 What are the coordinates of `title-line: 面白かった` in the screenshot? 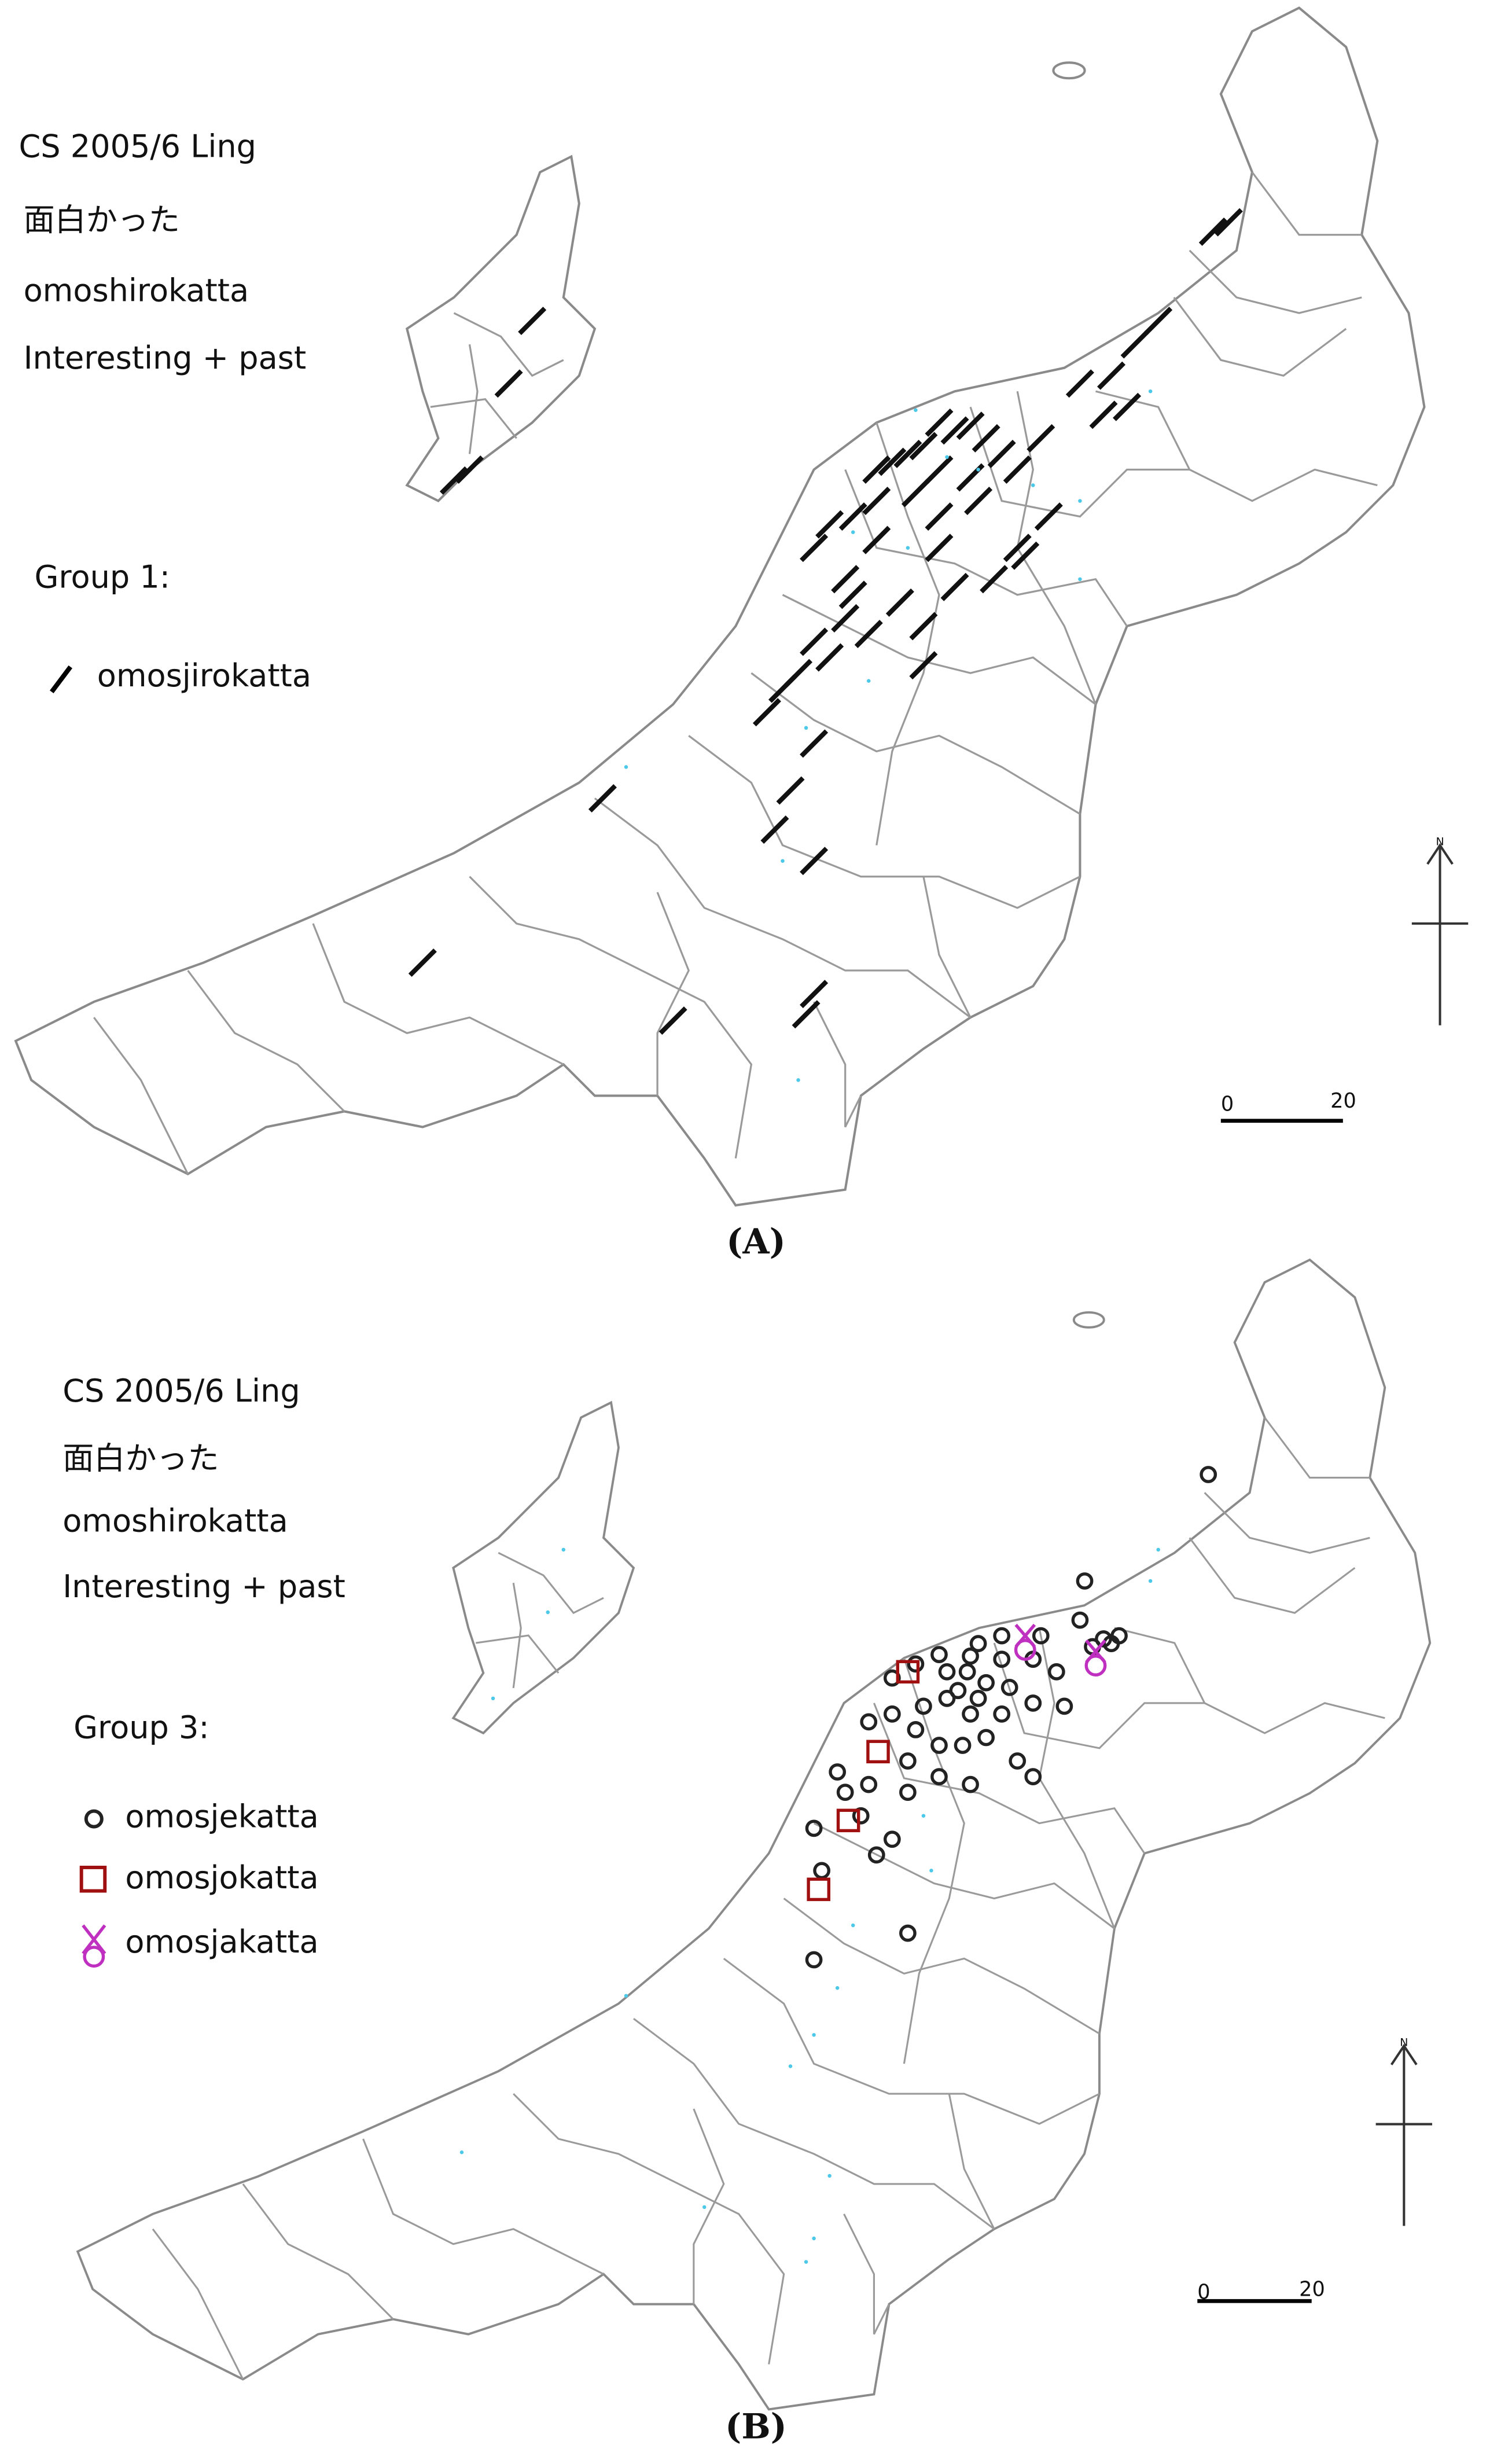 It's located at (102, 220).